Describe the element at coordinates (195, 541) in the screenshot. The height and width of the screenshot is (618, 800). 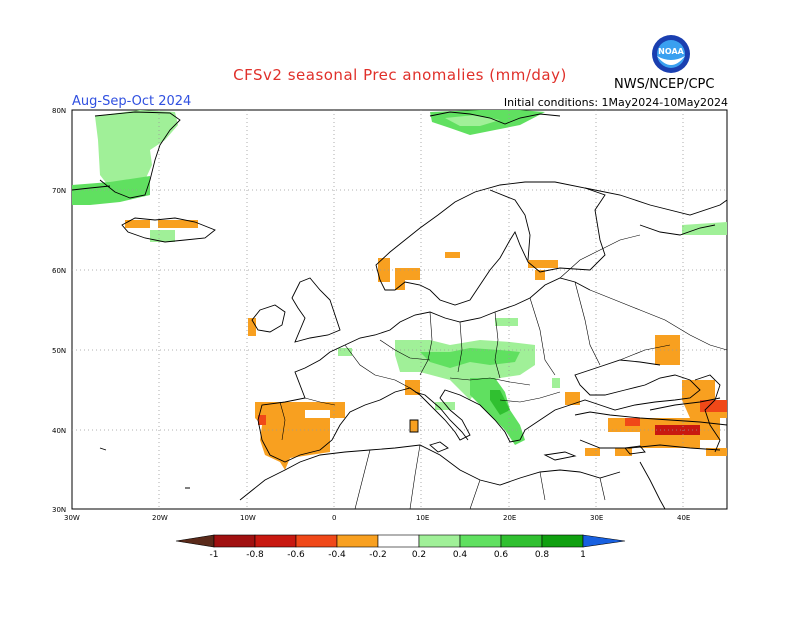
I see `colorbar-swatch-below-neg1` at that location.